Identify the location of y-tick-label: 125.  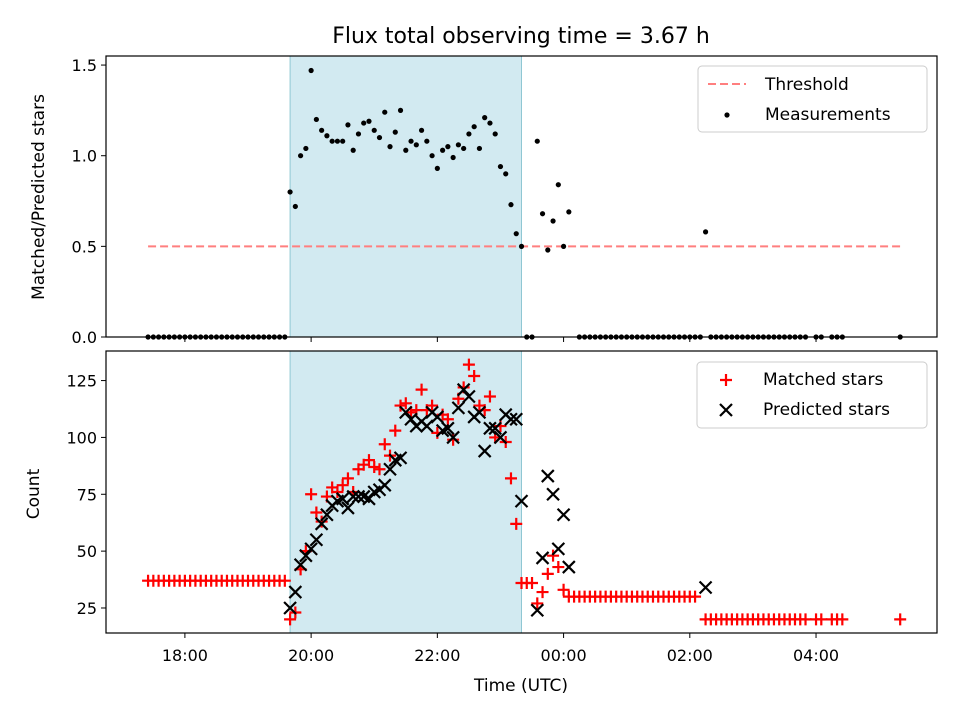
(81, 381).